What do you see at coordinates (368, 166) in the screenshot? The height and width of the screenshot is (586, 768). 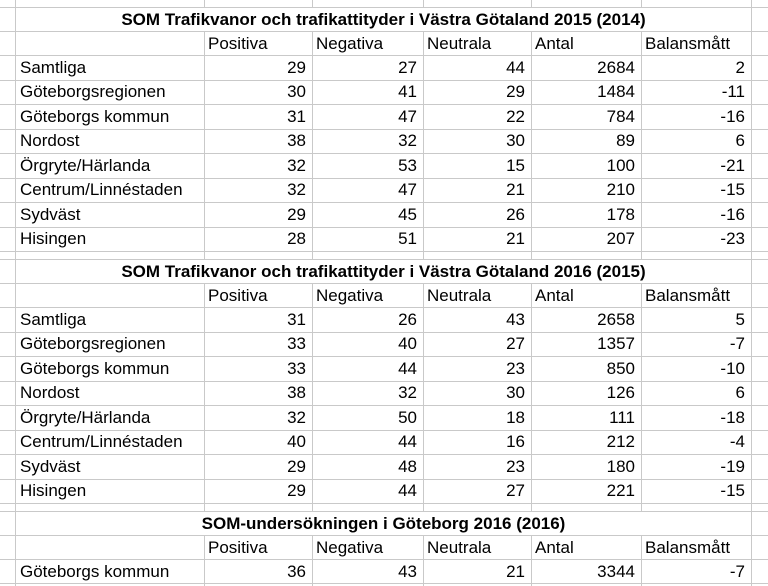 I see `value-cell: 53` at bounding box center [368, 166].